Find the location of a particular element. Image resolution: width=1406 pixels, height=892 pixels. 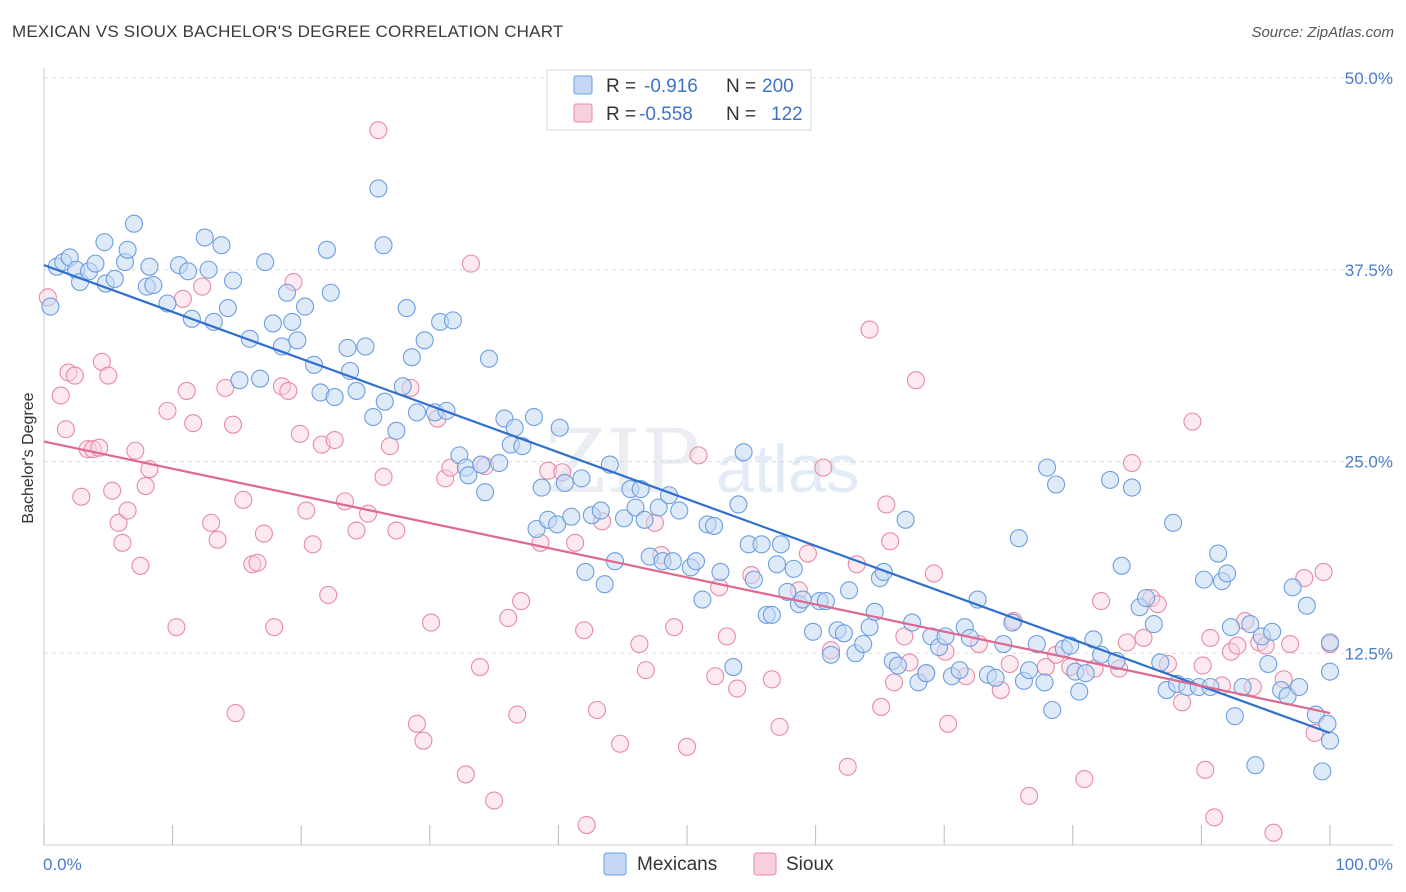

source-label: Source: ZipAtlas.com is located at coordinates (1322, 32).